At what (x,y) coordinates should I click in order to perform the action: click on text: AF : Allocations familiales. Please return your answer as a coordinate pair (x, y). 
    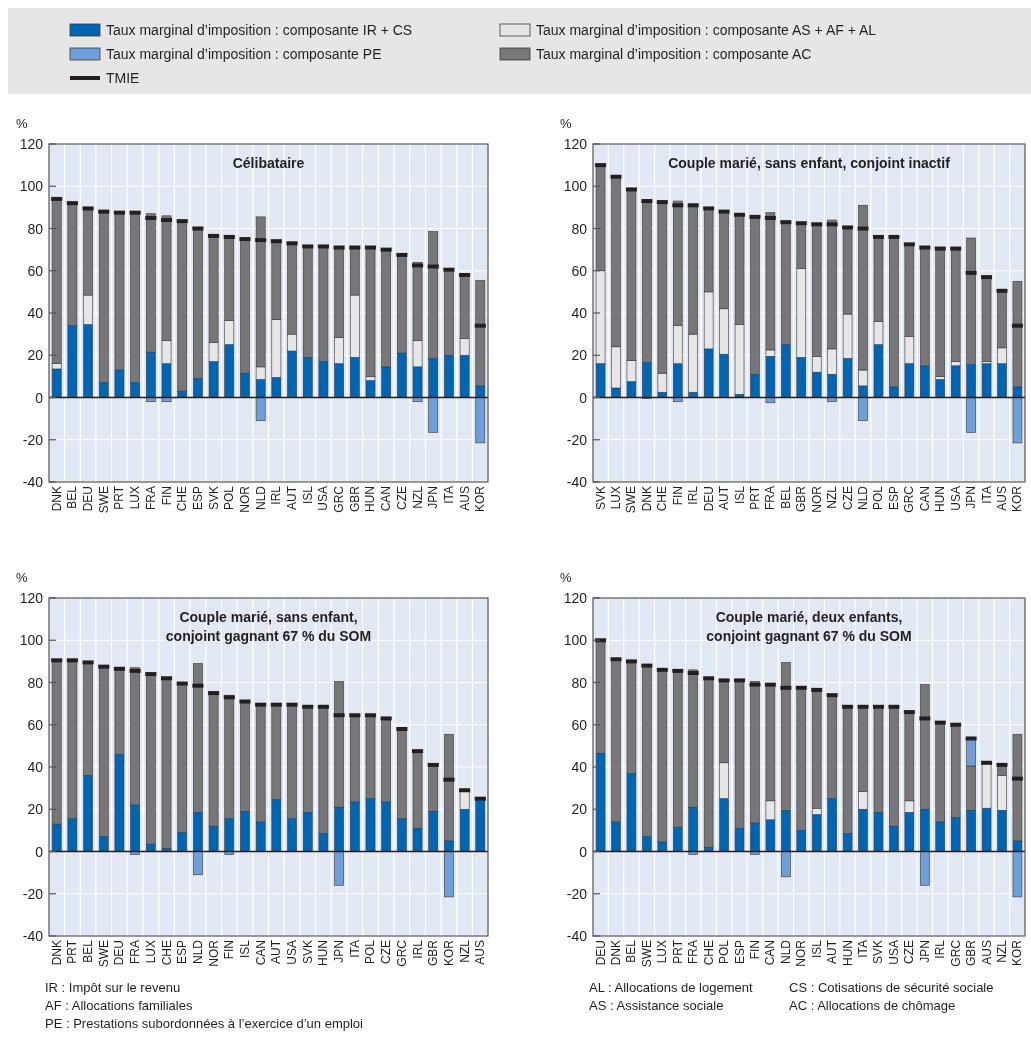
    Looking at the image, I should click on (119, 1005).